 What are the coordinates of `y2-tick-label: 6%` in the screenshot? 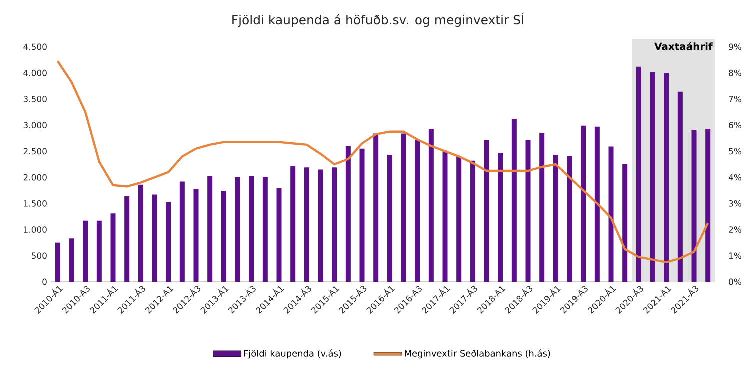 It's located at (735, 125).